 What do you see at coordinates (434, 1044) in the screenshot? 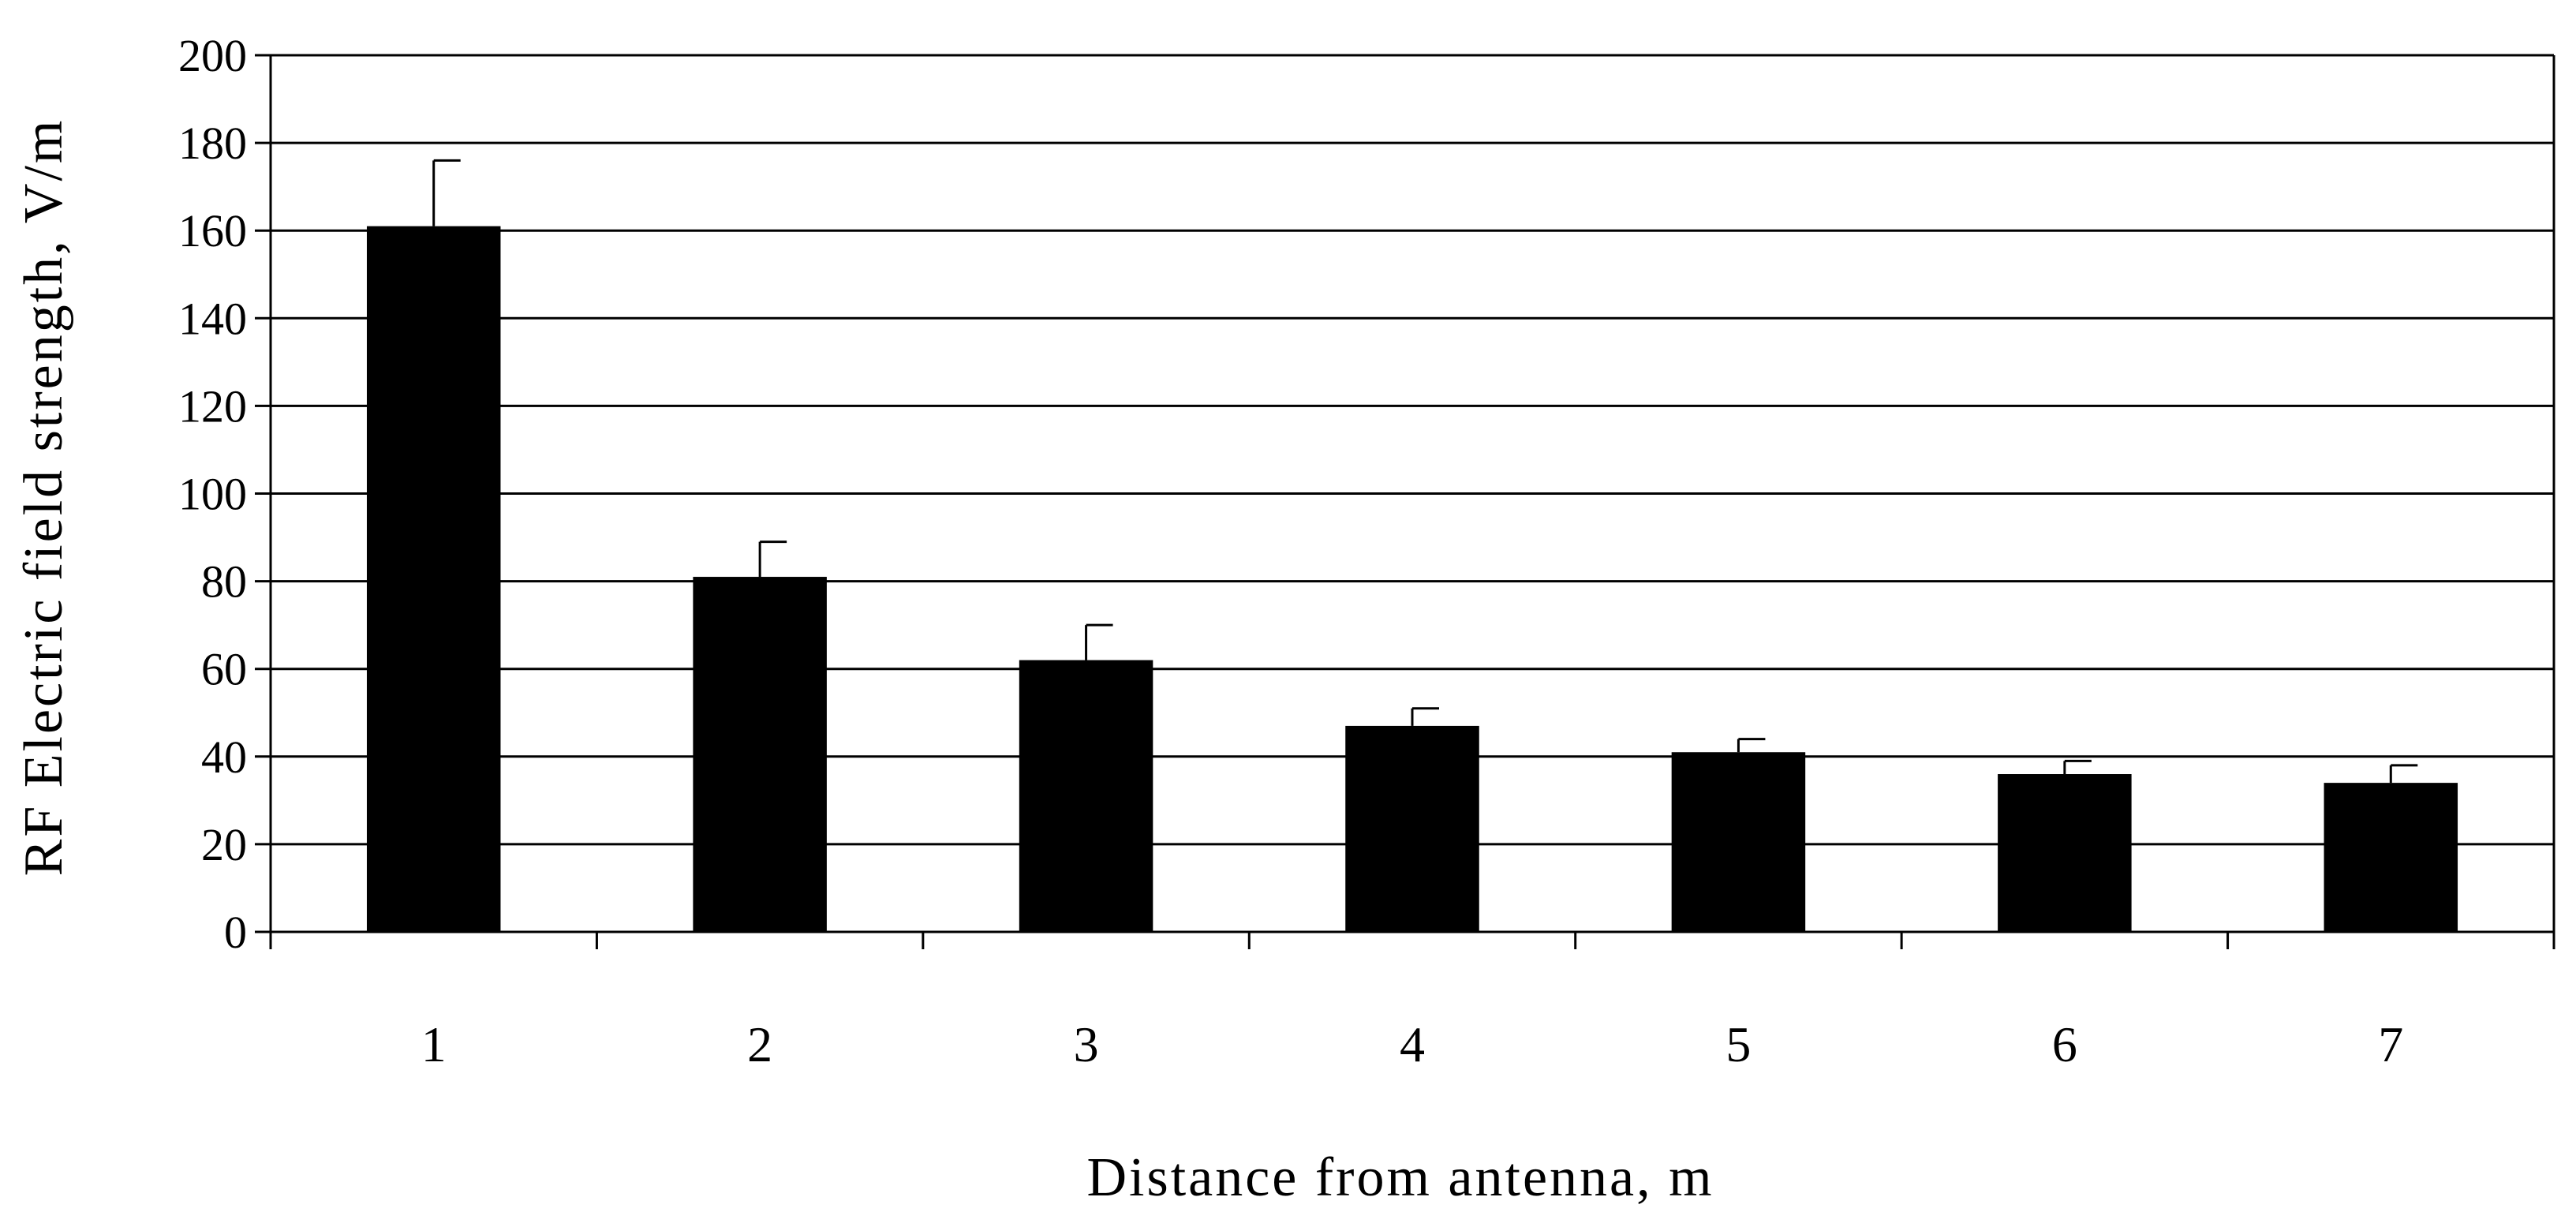
I see `x-tick-label: 1` at bounding box center [434, 1044].